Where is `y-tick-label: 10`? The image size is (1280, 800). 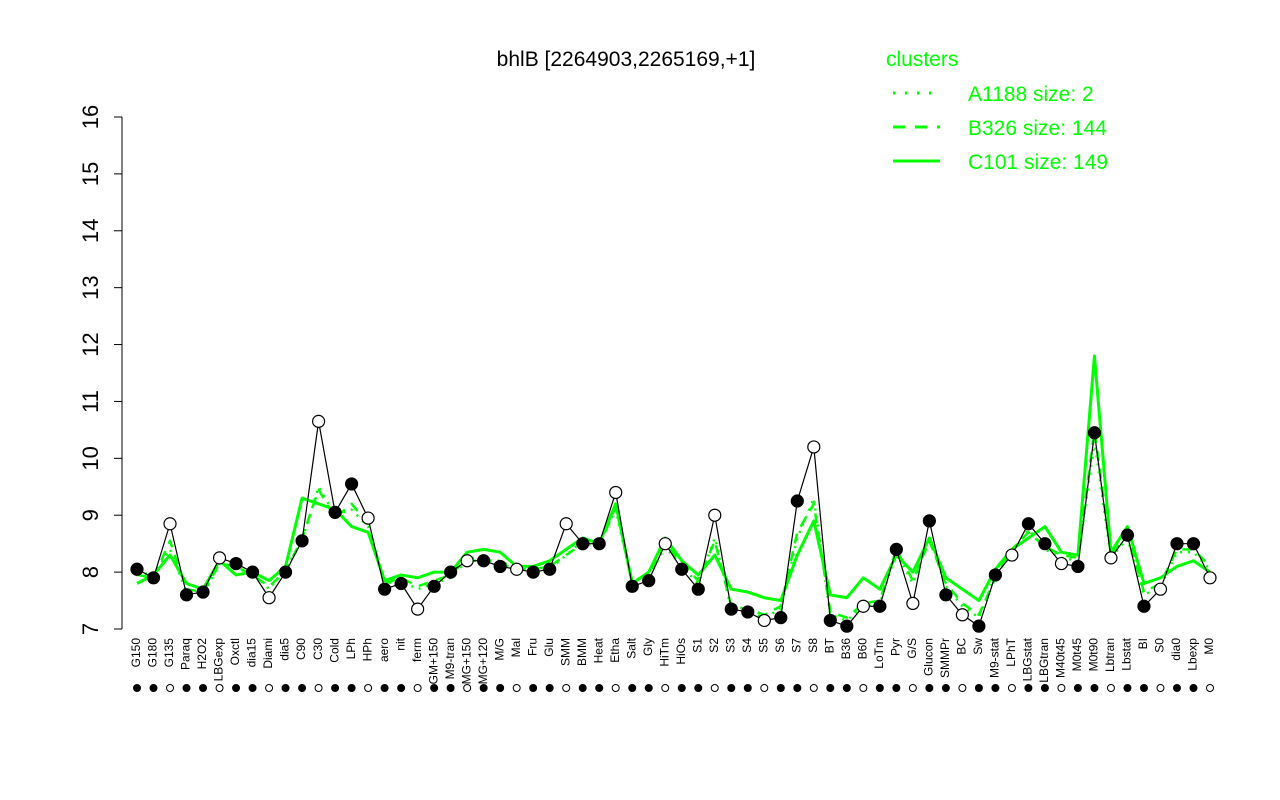
y-tick-label: 10 is located at coordinates (90, 458).